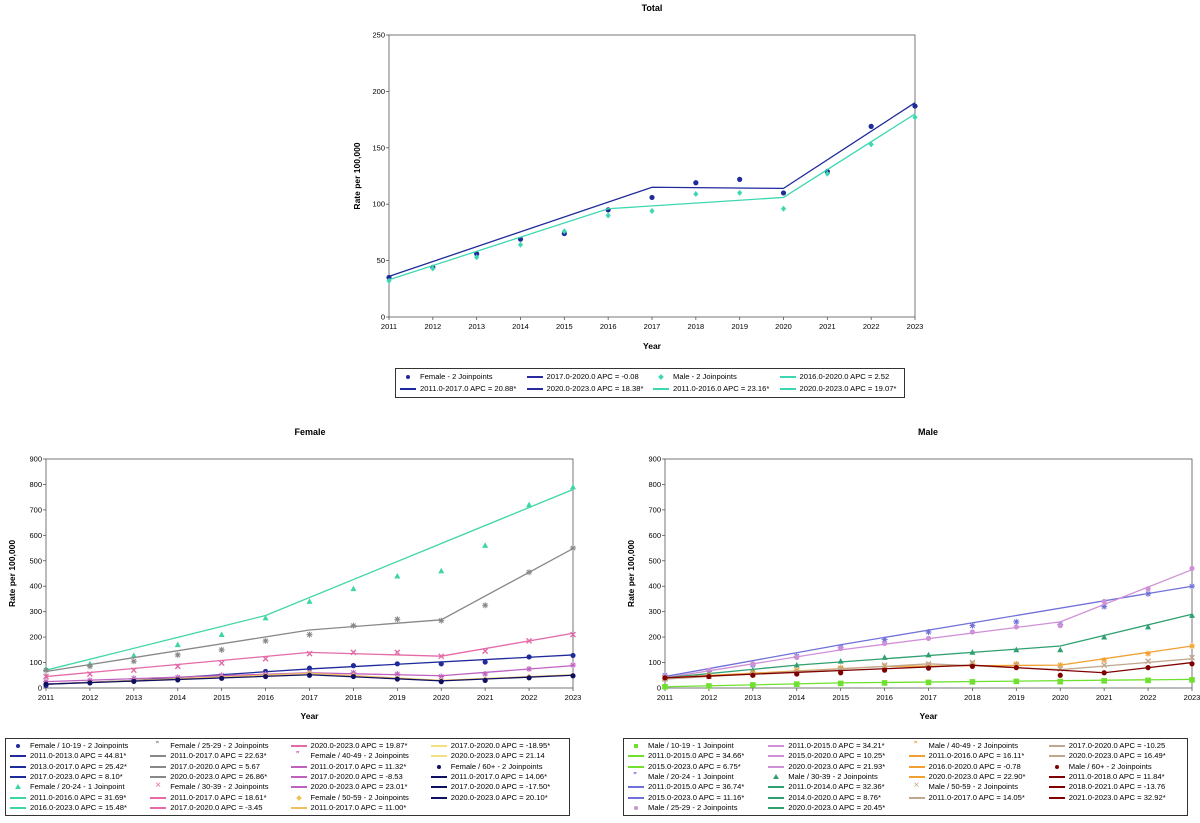 The width and height of the screenshot is (1200, 823). What do you see at coordinates (77, 787) in the screenshot?
I see `legend-label: Female / 20-24 - 1 Joinpoint` at bounding box center [77, 787].